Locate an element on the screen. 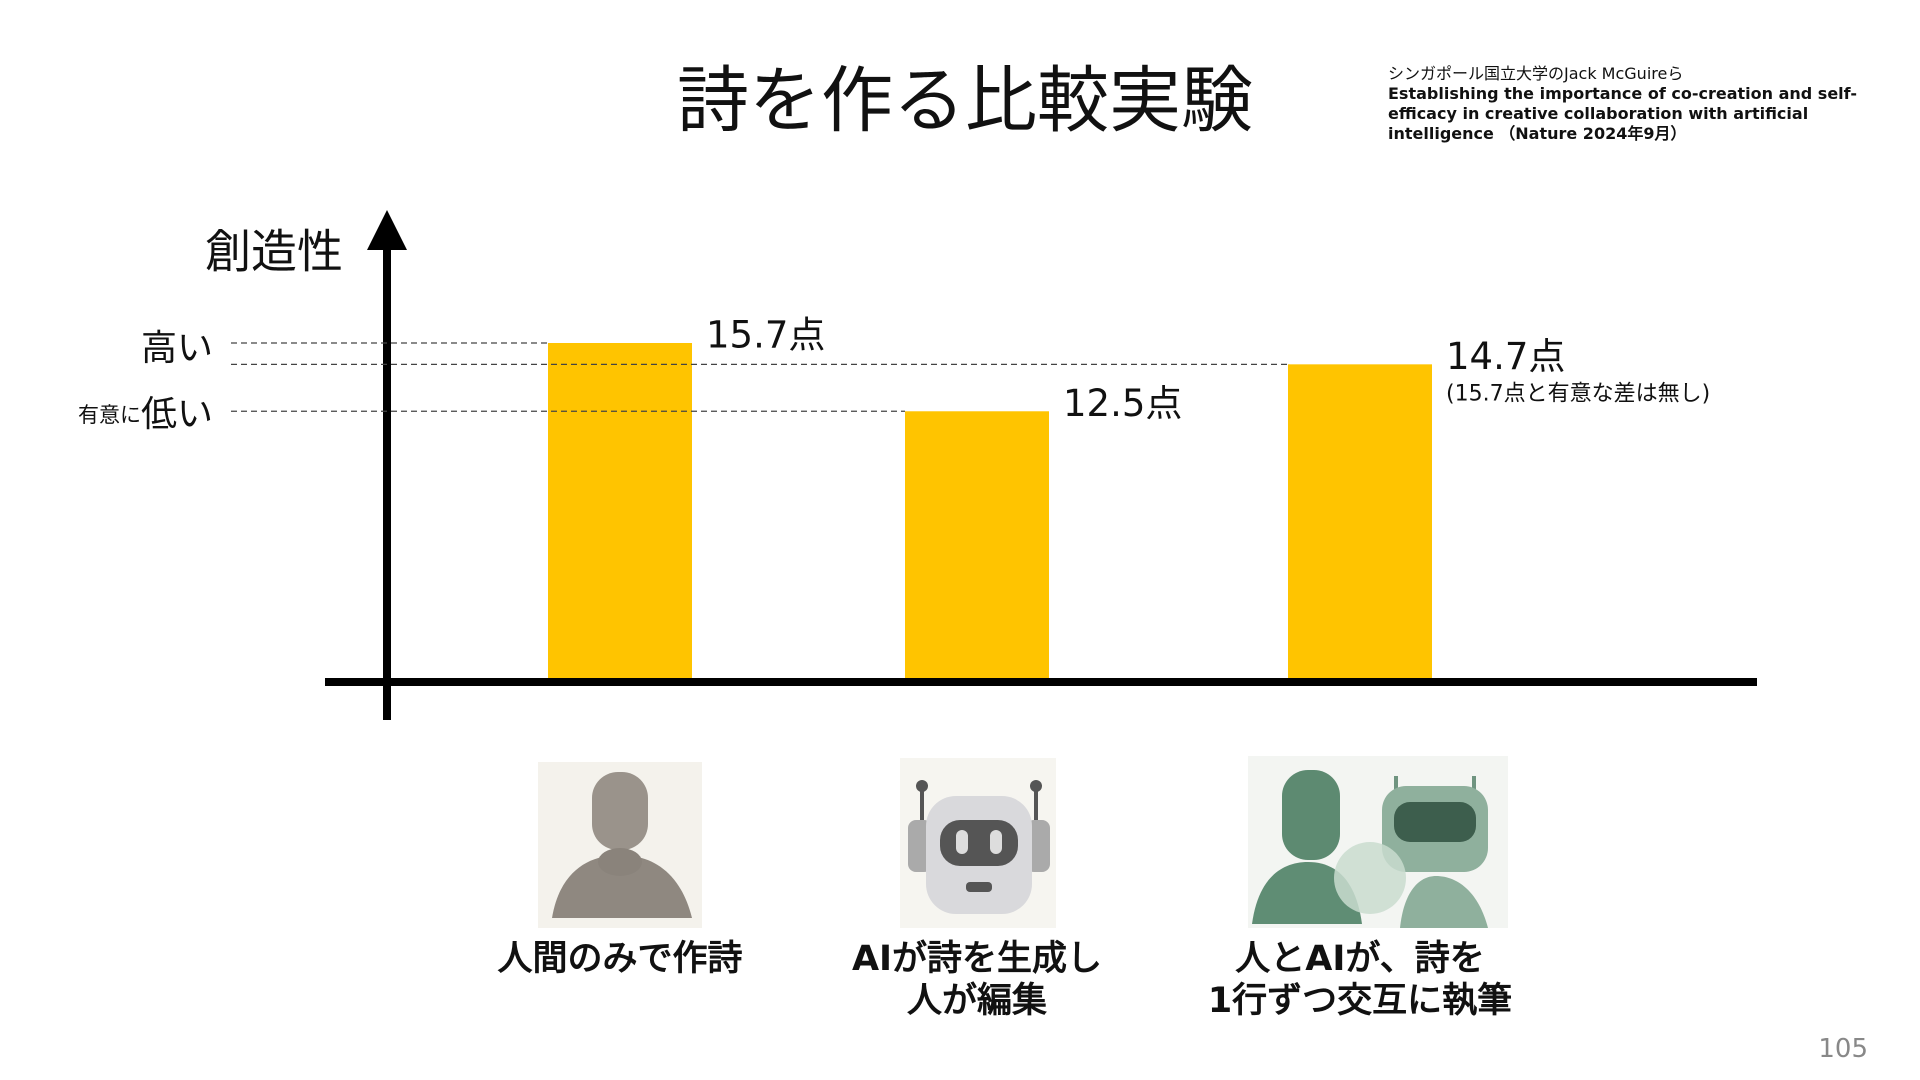  robot-icon is located at coordinates (978, 843).